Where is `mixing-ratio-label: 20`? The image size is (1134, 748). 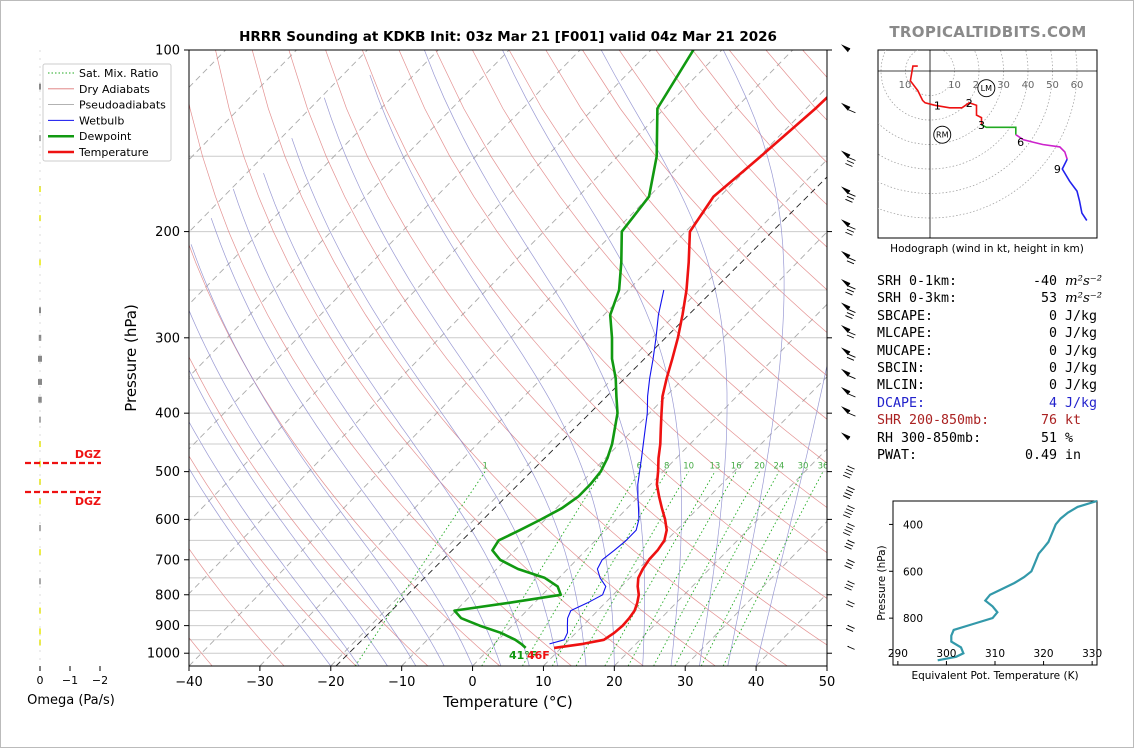
mixing-ratio-label: 20 is located at coordinates (759, 467).